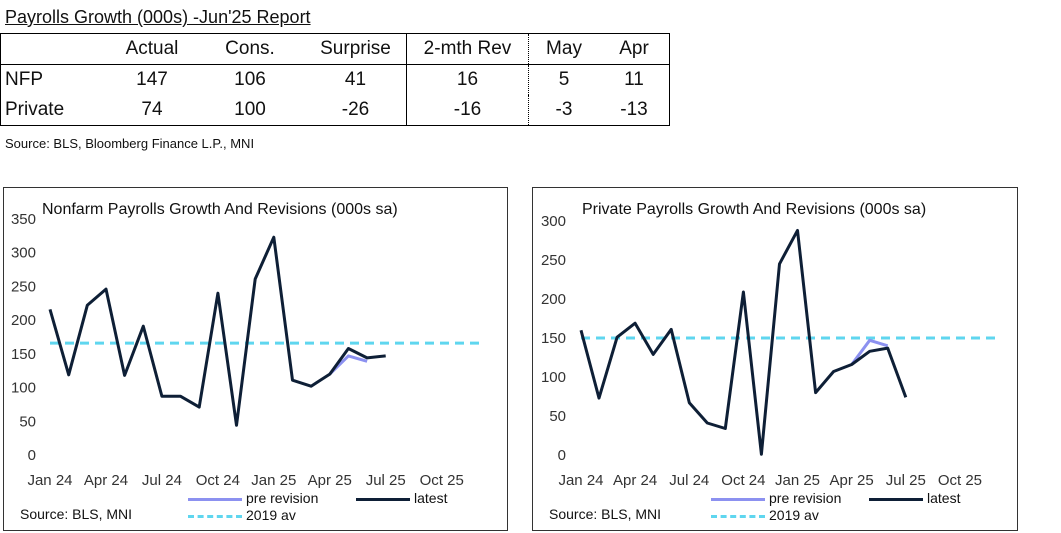  I want to click on table-cell: -13, so click(634, 110).